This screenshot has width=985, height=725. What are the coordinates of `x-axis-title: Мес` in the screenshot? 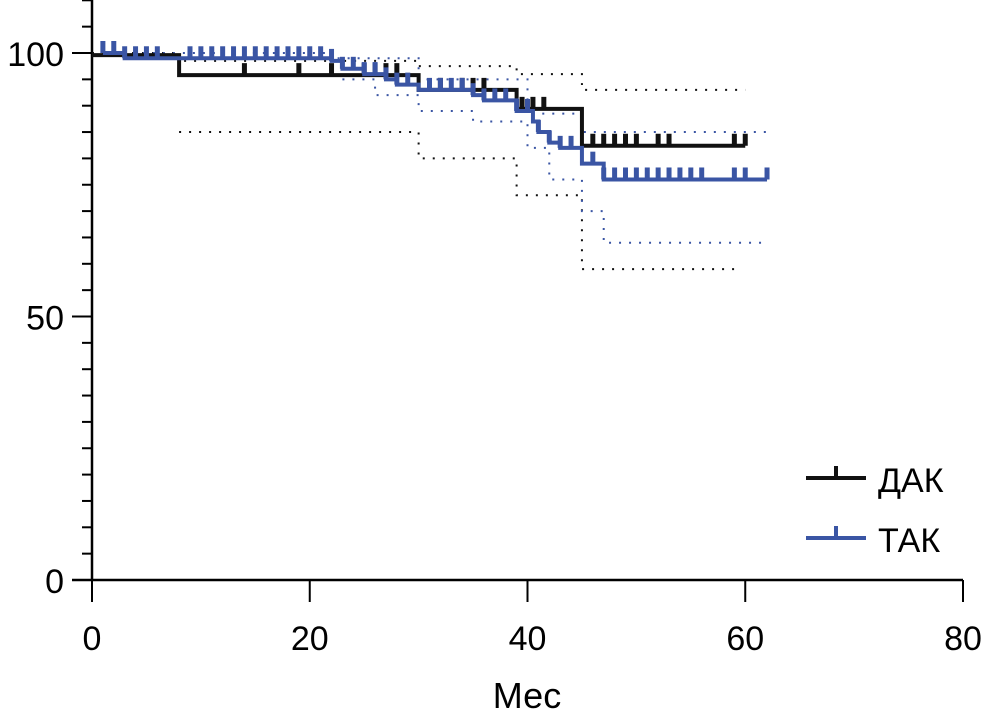 It's located at (527, 695).